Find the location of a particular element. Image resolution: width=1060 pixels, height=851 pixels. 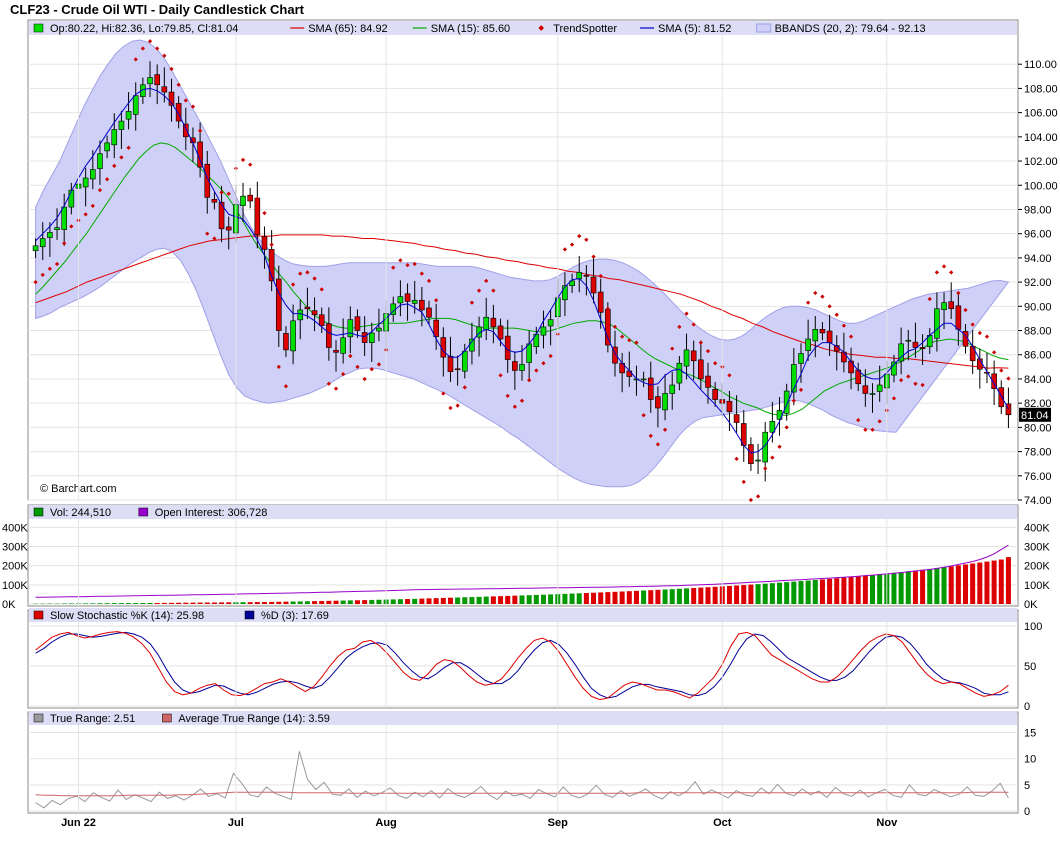

legend-bar is located at coordinates (523, 615).